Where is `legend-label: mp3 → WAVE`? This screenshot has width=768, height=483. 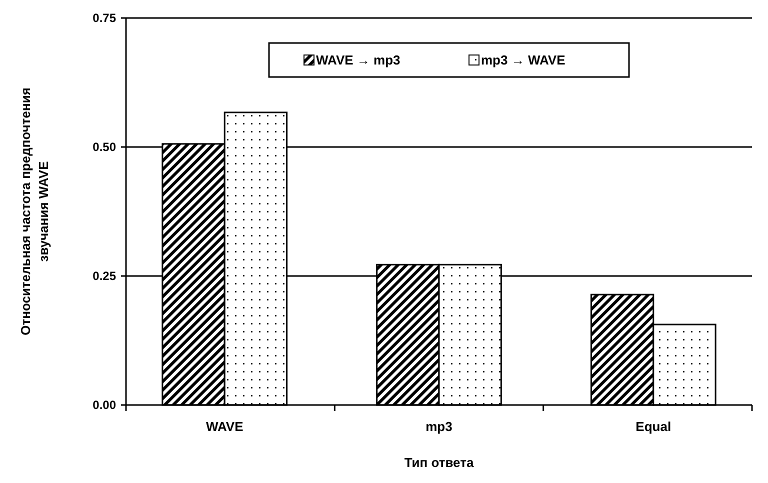
legend-label: mp3 → WAVE is located at coordinates (523, 60).